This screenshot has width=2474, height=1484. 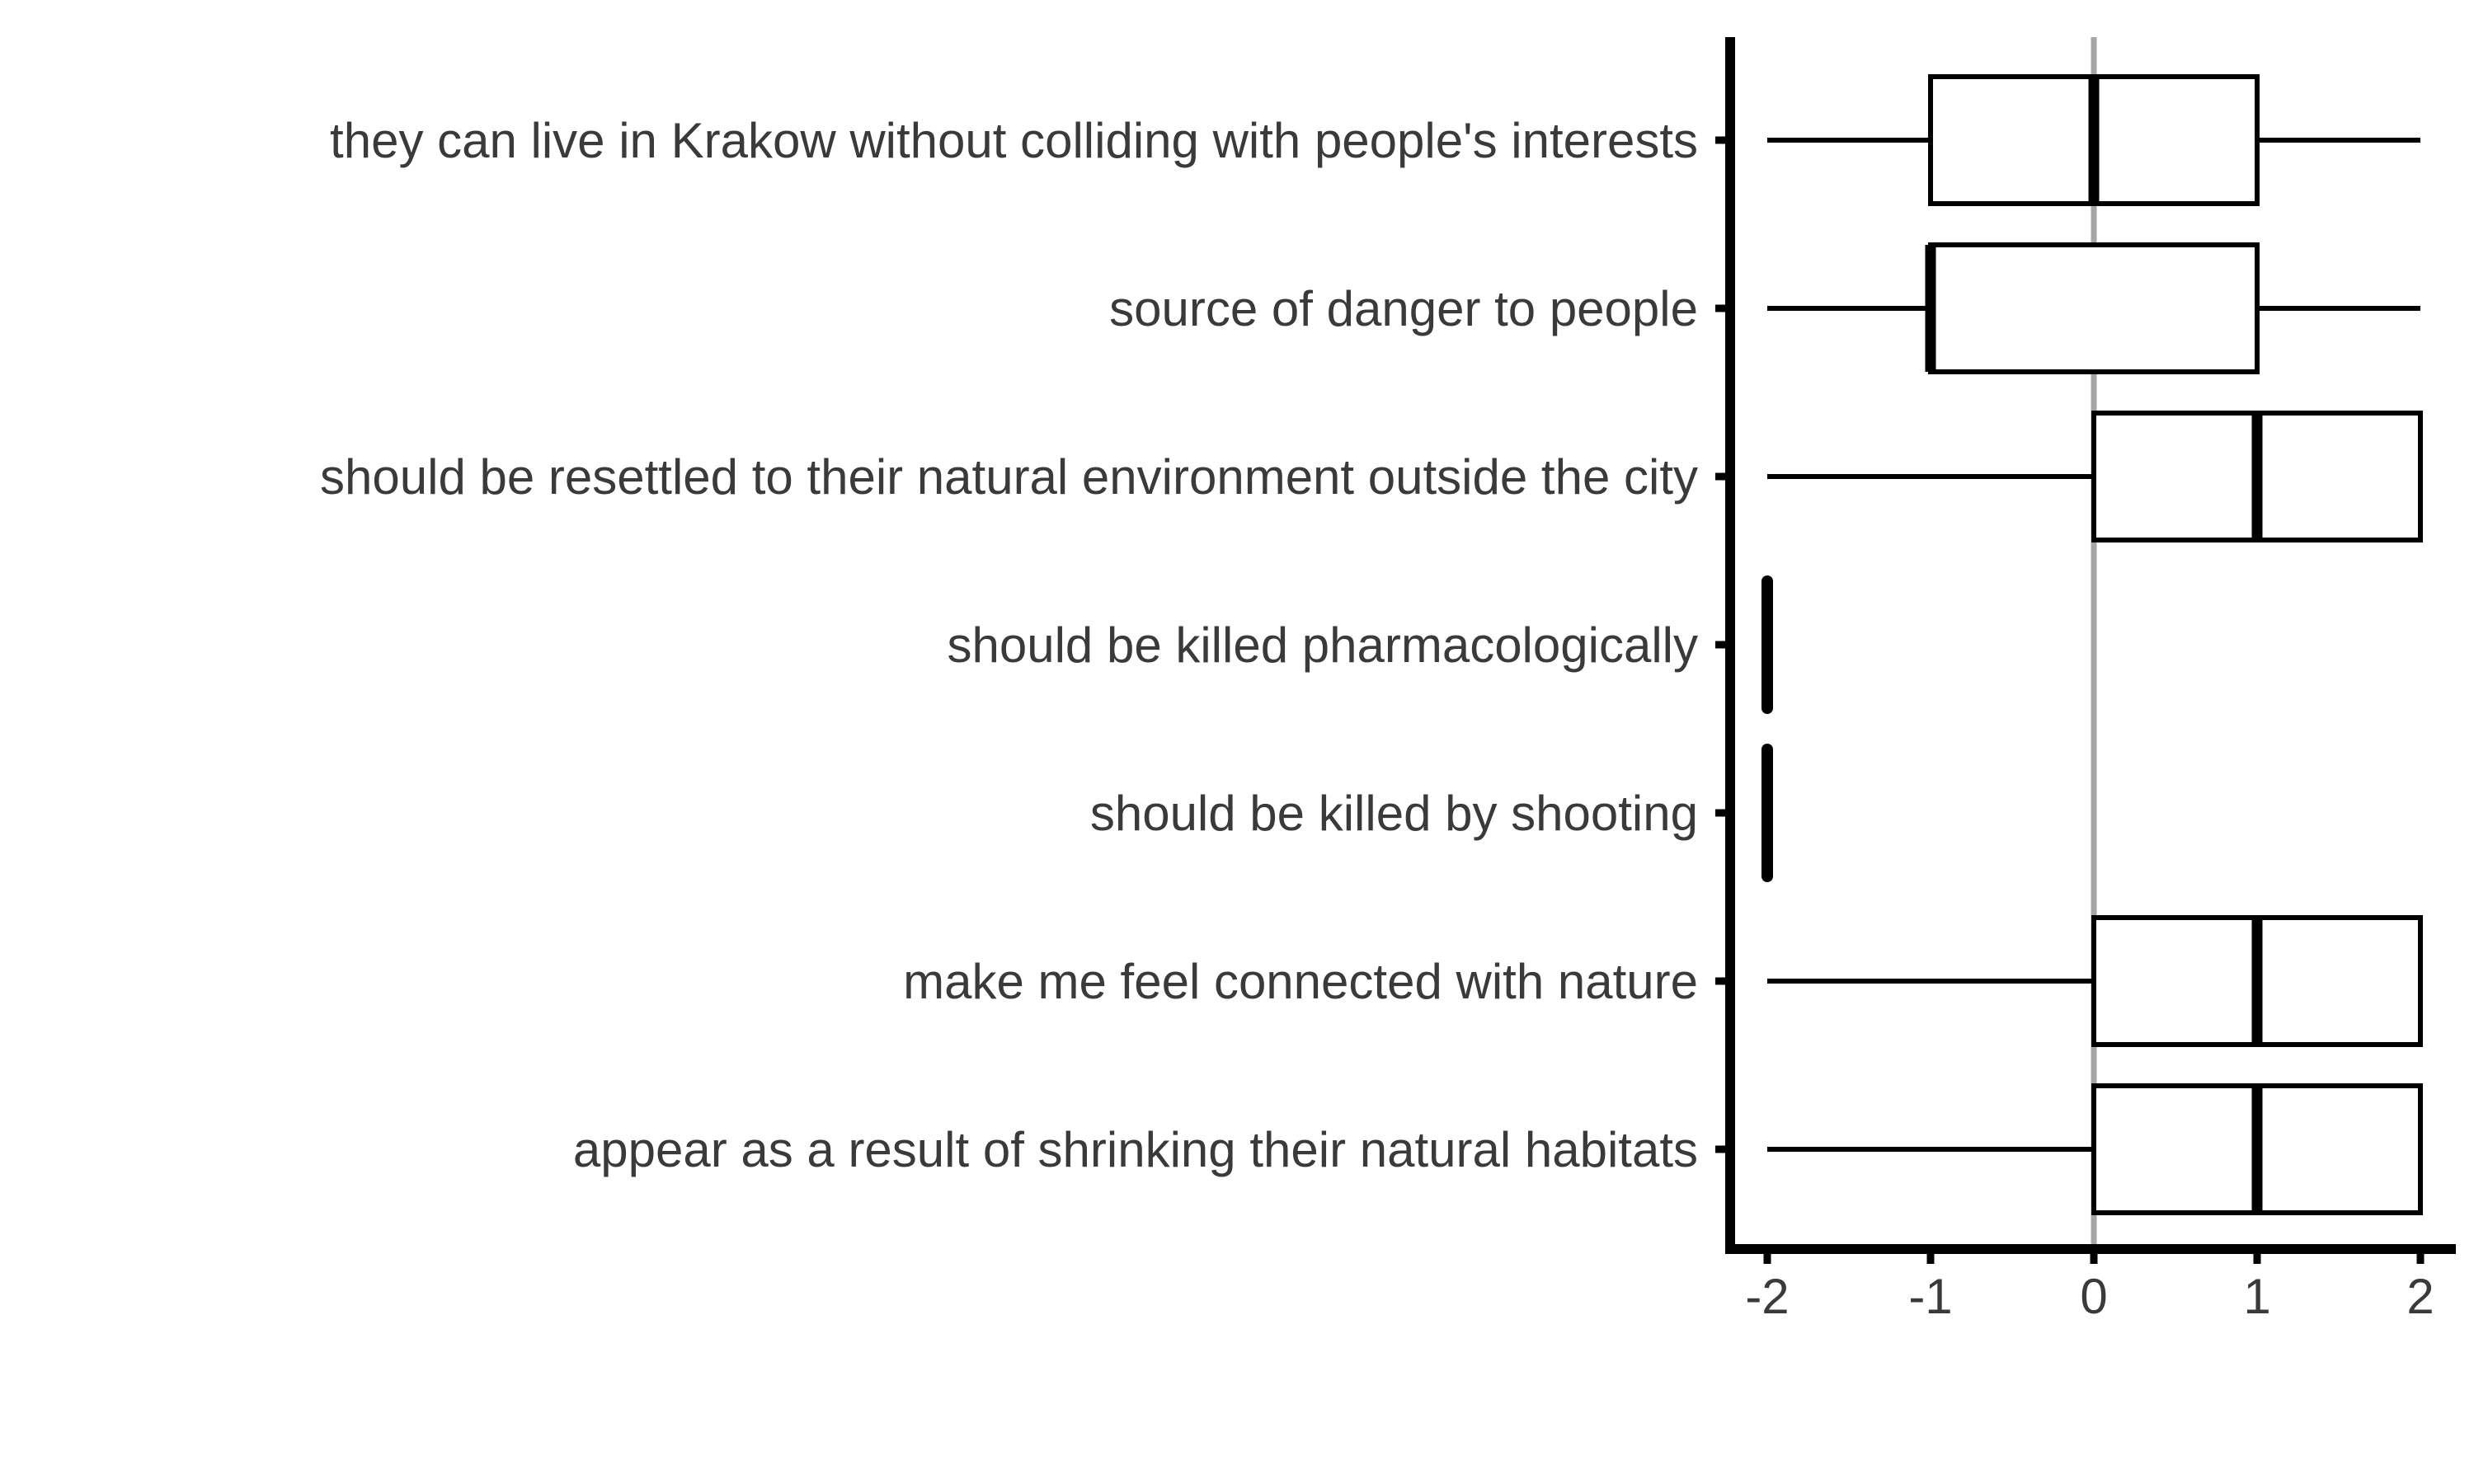 What do you see at coordinates (1403, 308) in the screenshot?
I see `category-label: source of danger to people` at bounding box center [1403, 308].